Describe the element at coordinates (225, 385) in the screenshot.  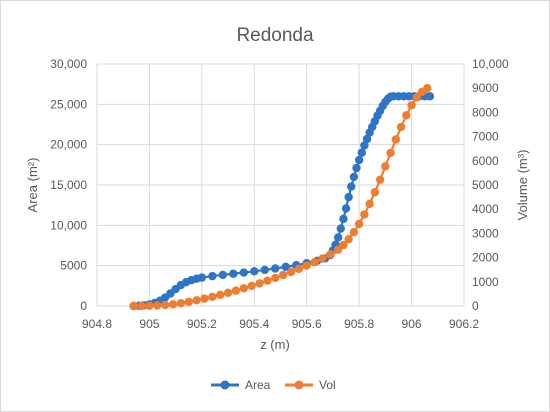
I see `legend-area-marker` at that location.